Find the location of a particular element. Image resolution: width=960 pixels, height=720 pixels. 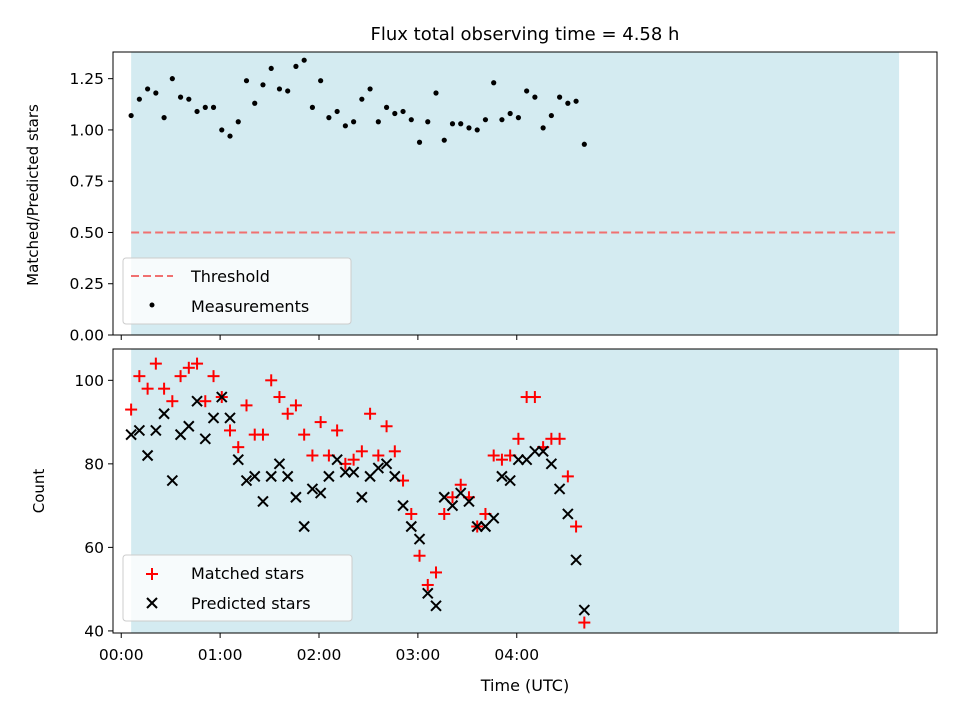

count-x-ticks: 00:00 01:00 02:00 03:00 04:00 is located at coordinates (319, 648).